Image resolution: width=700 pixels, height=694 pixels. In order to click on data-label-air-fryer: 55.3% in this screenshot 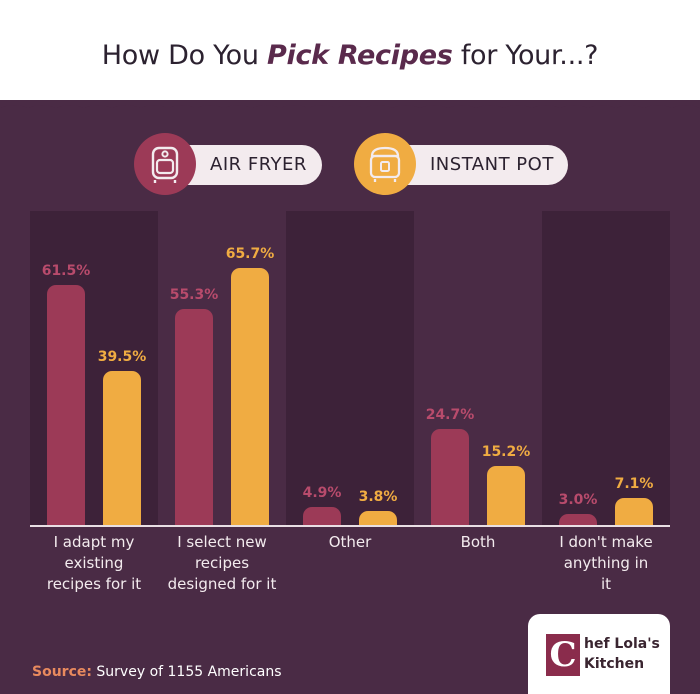, I will do `click(194, 295)`.